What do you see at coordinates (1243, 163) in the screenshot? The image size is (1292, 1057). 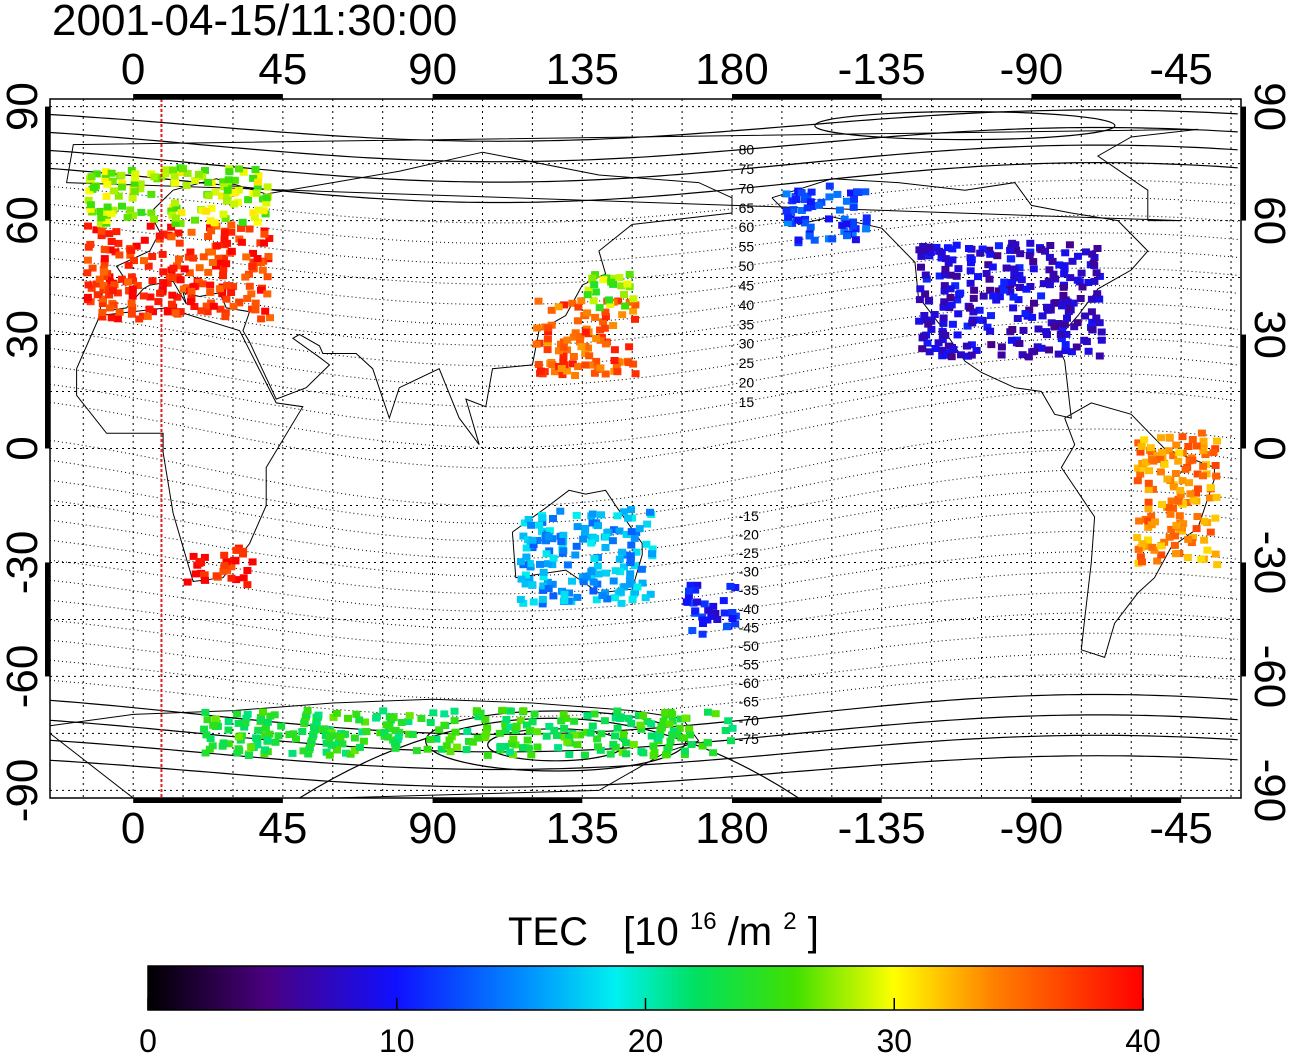 I see `frame-bar-right` at bounding box center [1243, 163].